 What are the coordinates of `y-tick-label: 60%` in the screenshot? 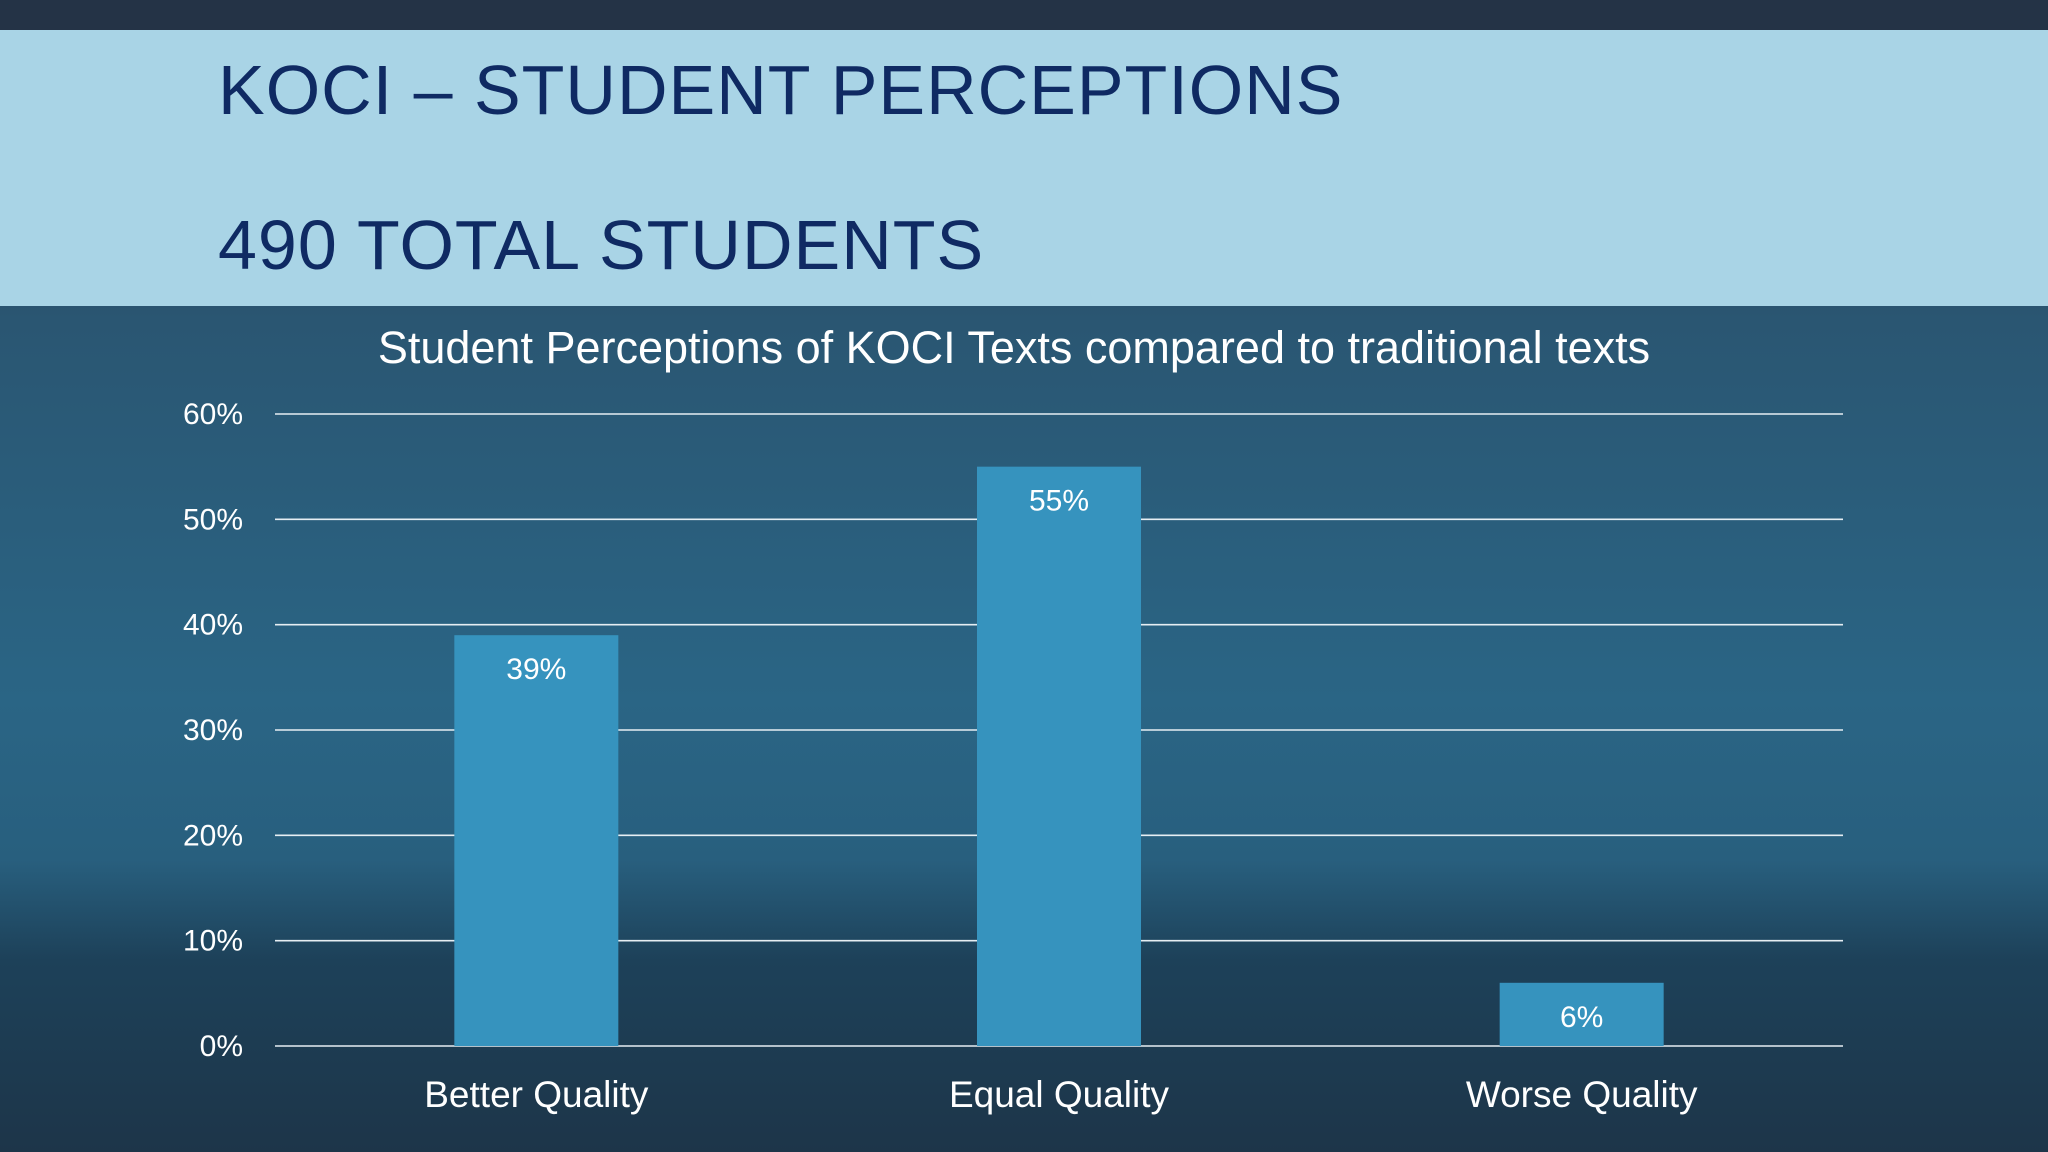 It's located at (213, 414).